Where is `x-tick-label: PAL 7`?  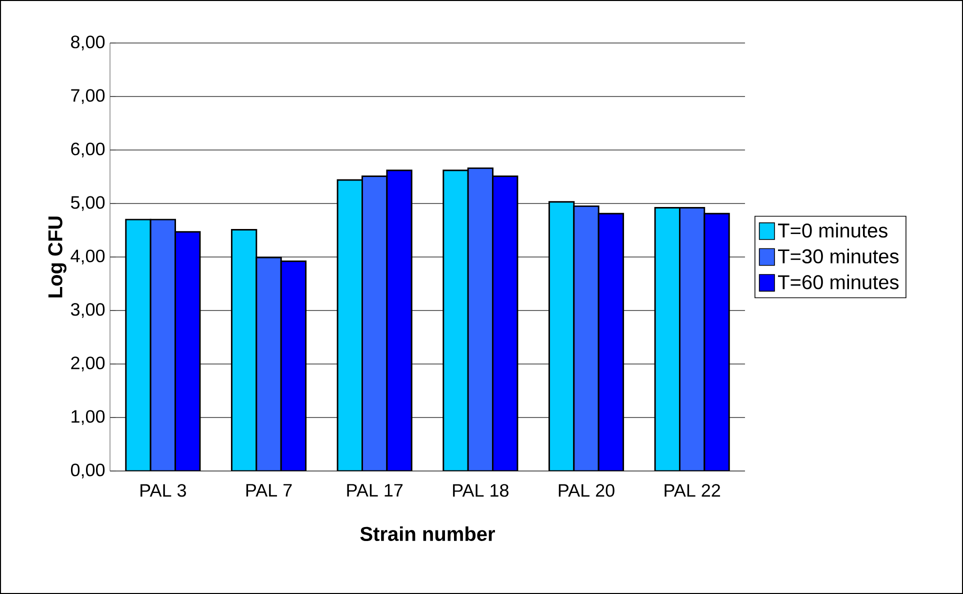
x-tick-label: PAL 7 is located at coordinates (269, 490).